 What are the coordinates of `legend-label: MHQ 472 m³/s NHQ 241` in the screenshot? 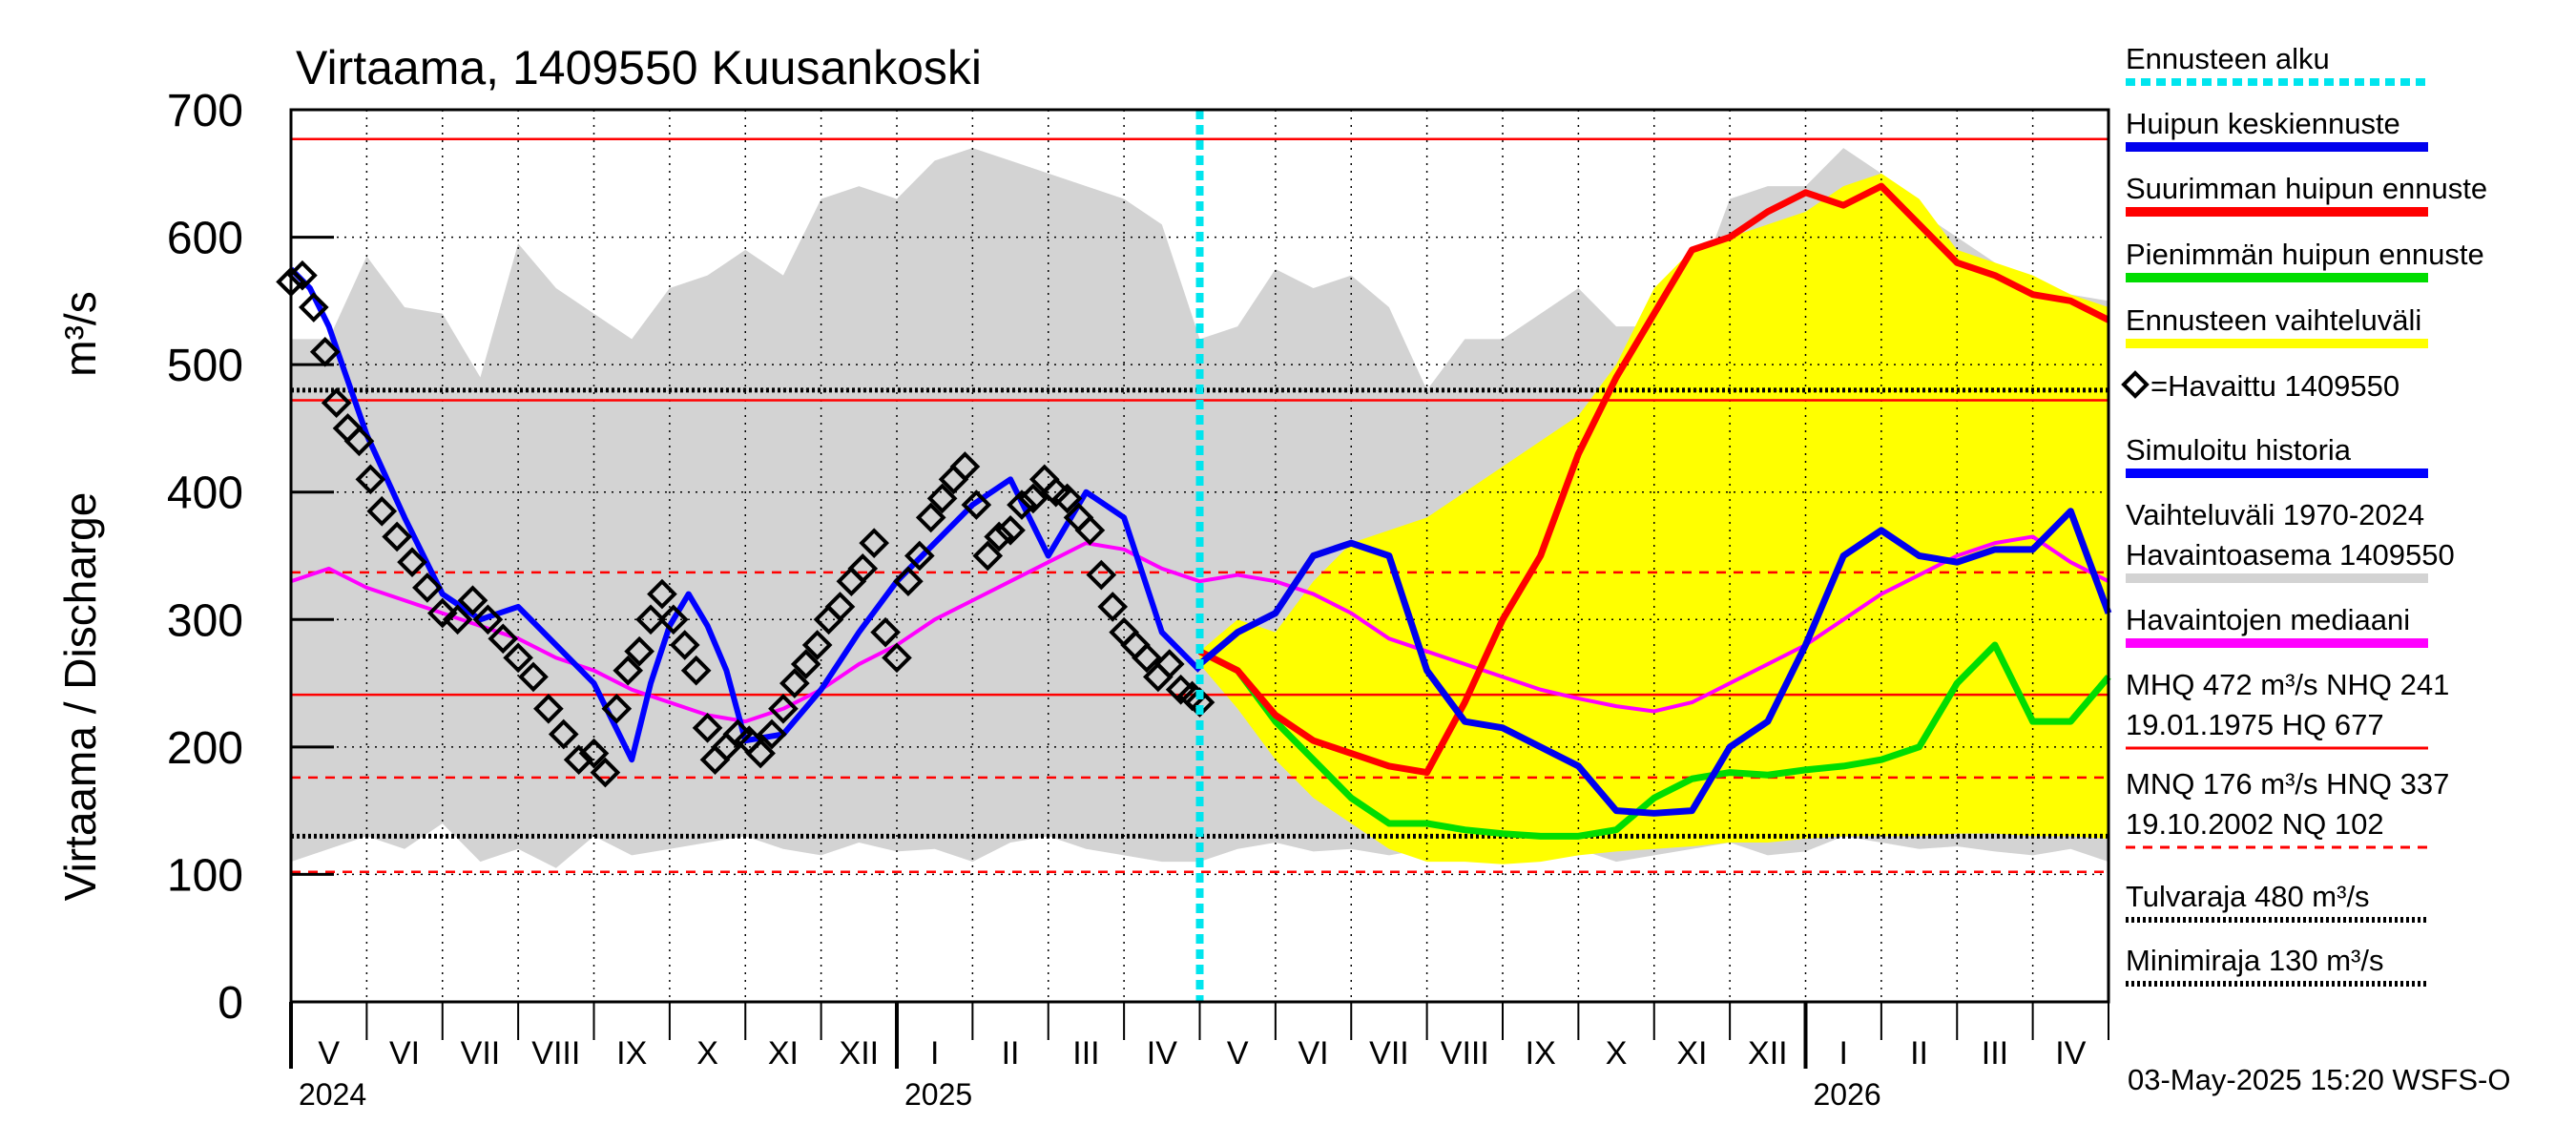 It's located at (2287, 684).